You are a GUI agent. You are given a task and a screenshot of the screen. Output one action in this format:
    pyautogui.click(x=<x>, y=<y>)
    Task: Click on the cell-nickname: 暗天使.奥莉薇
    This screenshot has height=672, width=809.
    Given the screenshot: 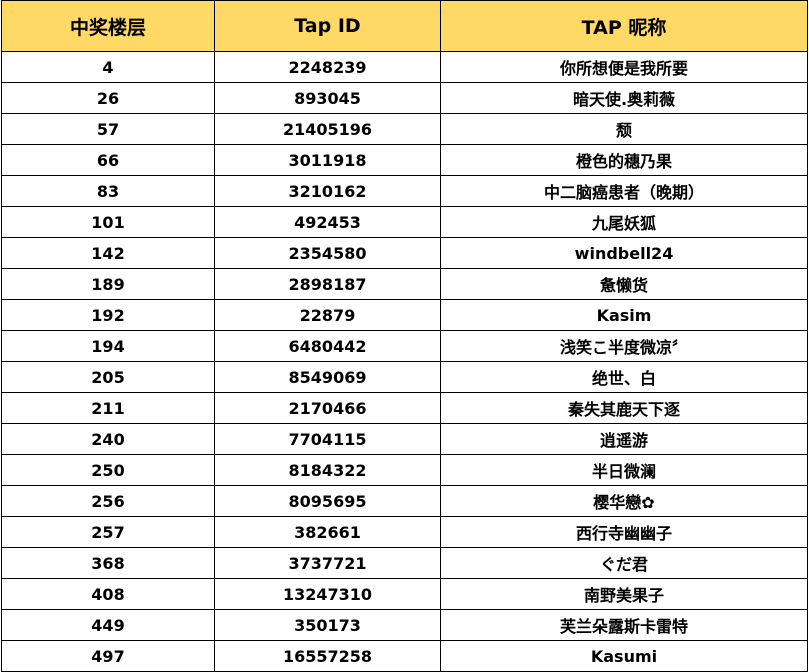 What is the action you would take?
    pyautogui.click(x=624, y=98)
    